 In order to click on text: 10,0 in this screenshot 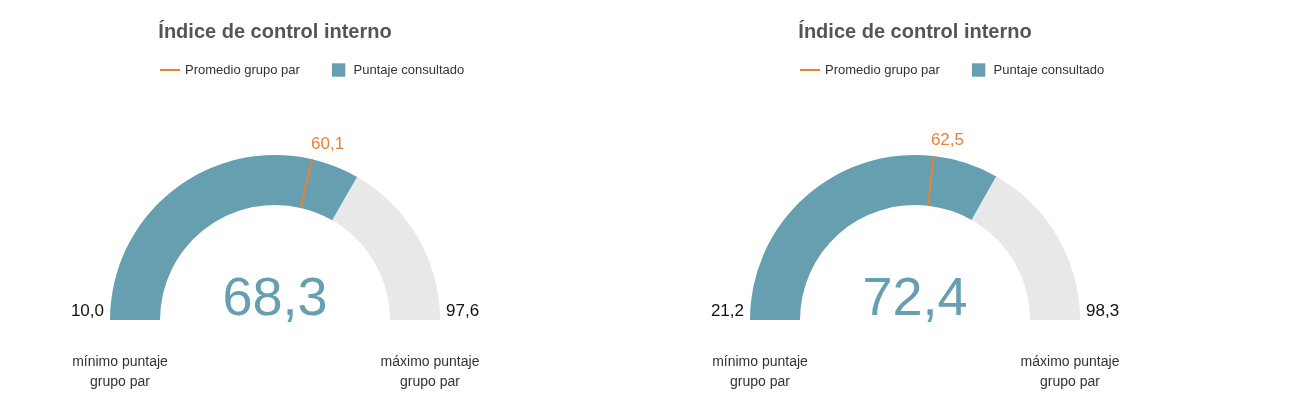, I will do `click(87, 310)`.